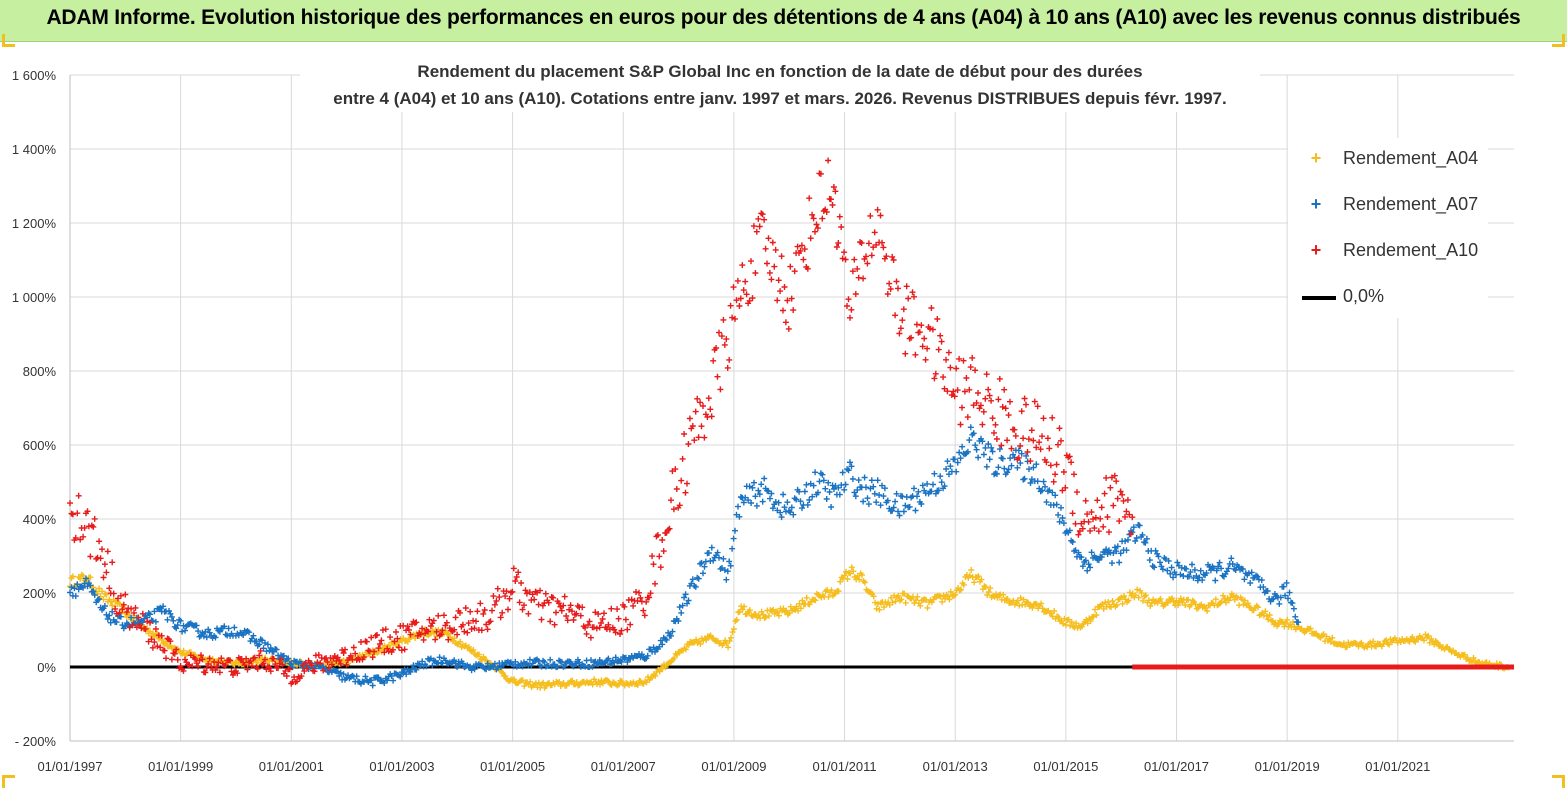 The image size is (1567, 790). What do you see at coordinates (1316, 250) in the screenshot?
I see `legend-marker-a10: +` at bounding box center [1316, 250].